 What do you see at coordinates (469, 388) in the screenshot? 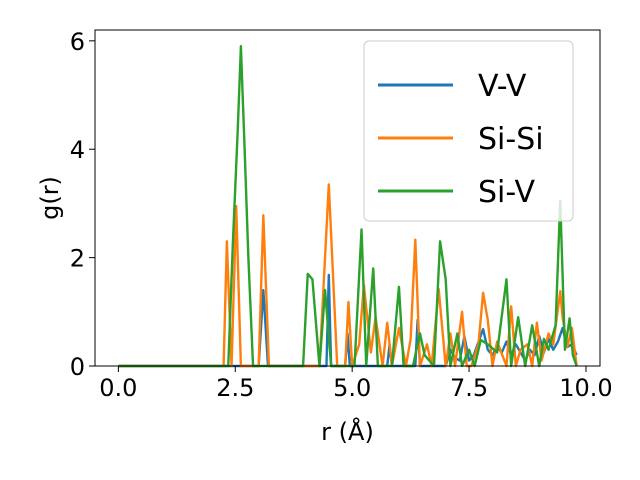
I see `x-tick-label: 7.5` at bounding box center [469, 388].